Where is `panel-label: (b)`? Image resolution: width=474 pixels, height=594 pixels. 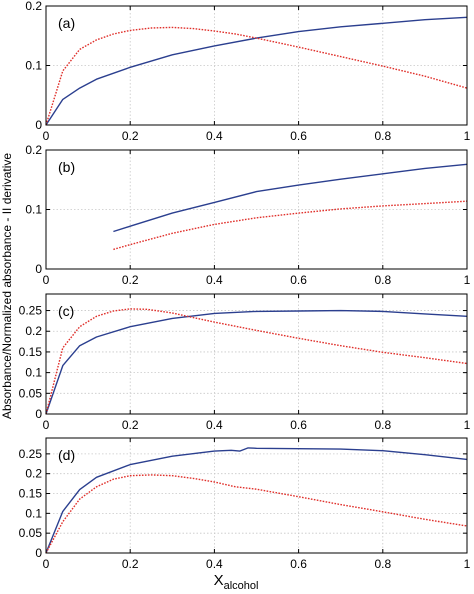
panel-label: (b) is located at coordinates (66, 167).